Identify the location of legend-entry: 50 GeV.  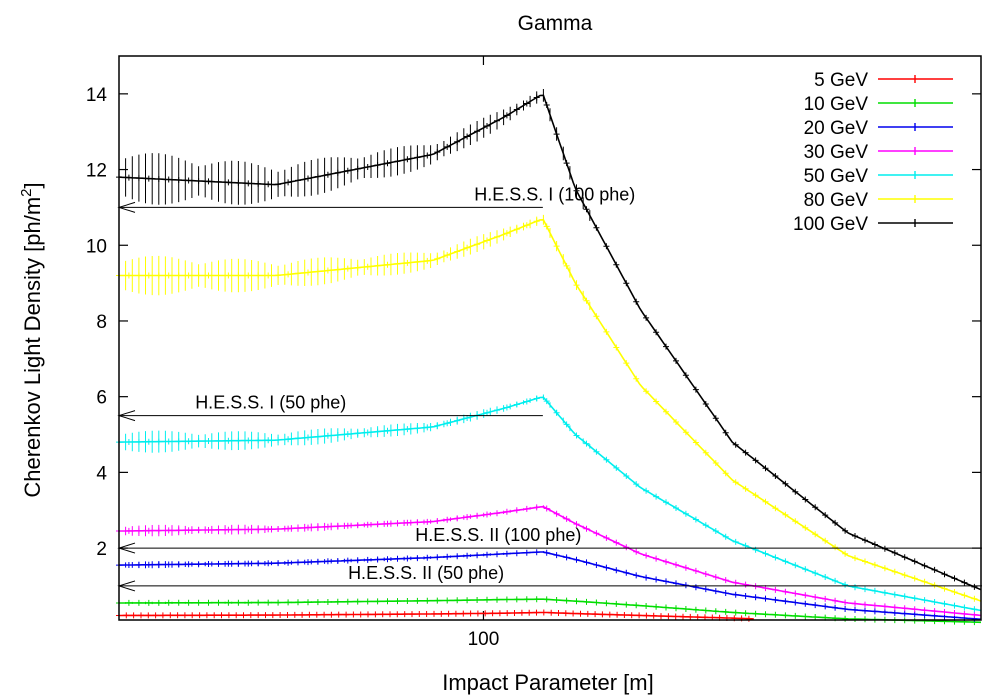
(878, 176).